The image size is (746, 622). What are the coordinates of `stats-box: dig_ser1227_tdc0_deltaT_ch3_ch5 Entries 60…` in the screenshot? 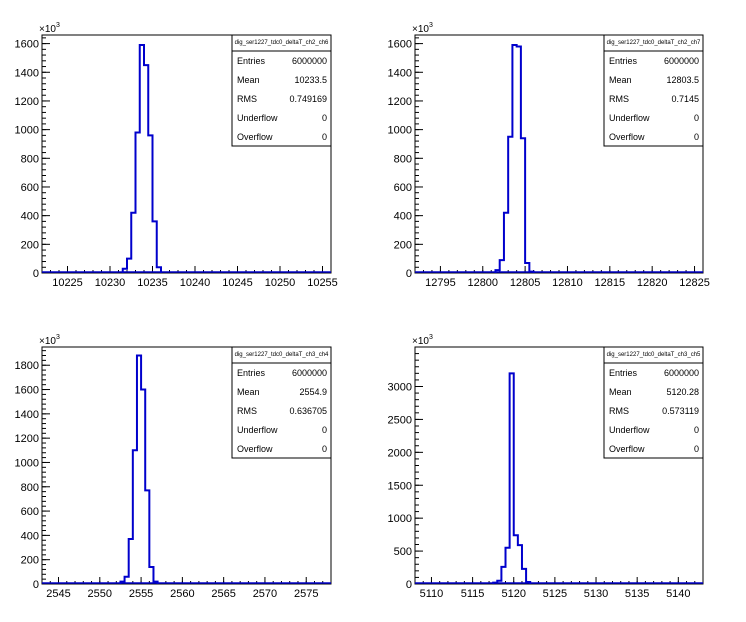 It's located at (653, 402).